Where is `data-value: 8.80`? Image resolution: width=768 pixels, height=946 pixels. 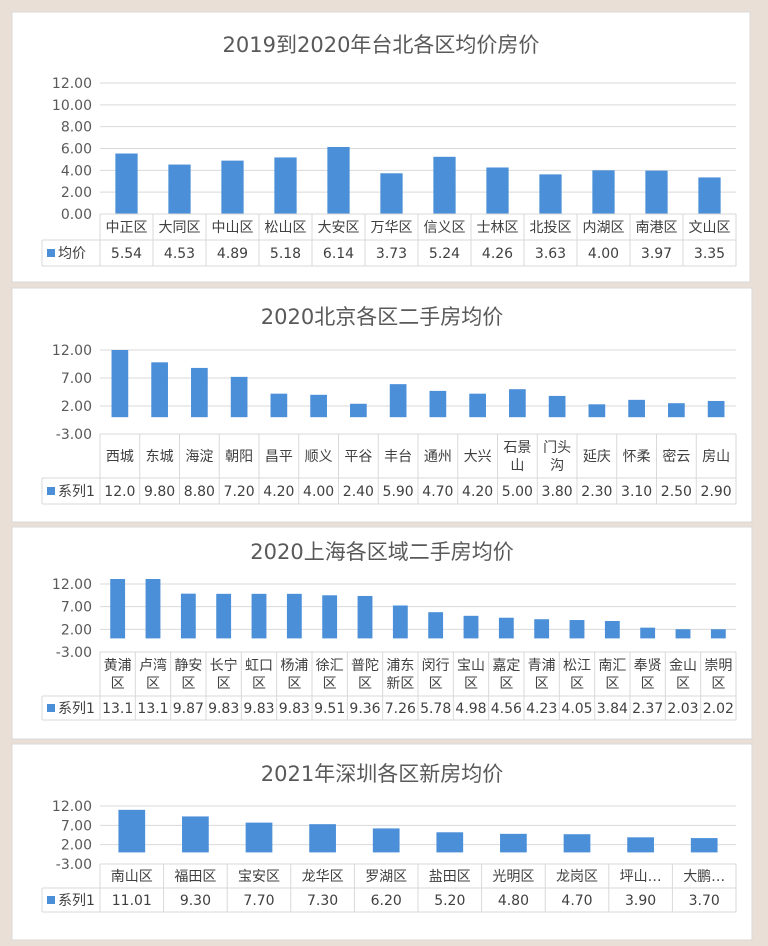
data-value: 8.80 is located at coordinates (199, 492).